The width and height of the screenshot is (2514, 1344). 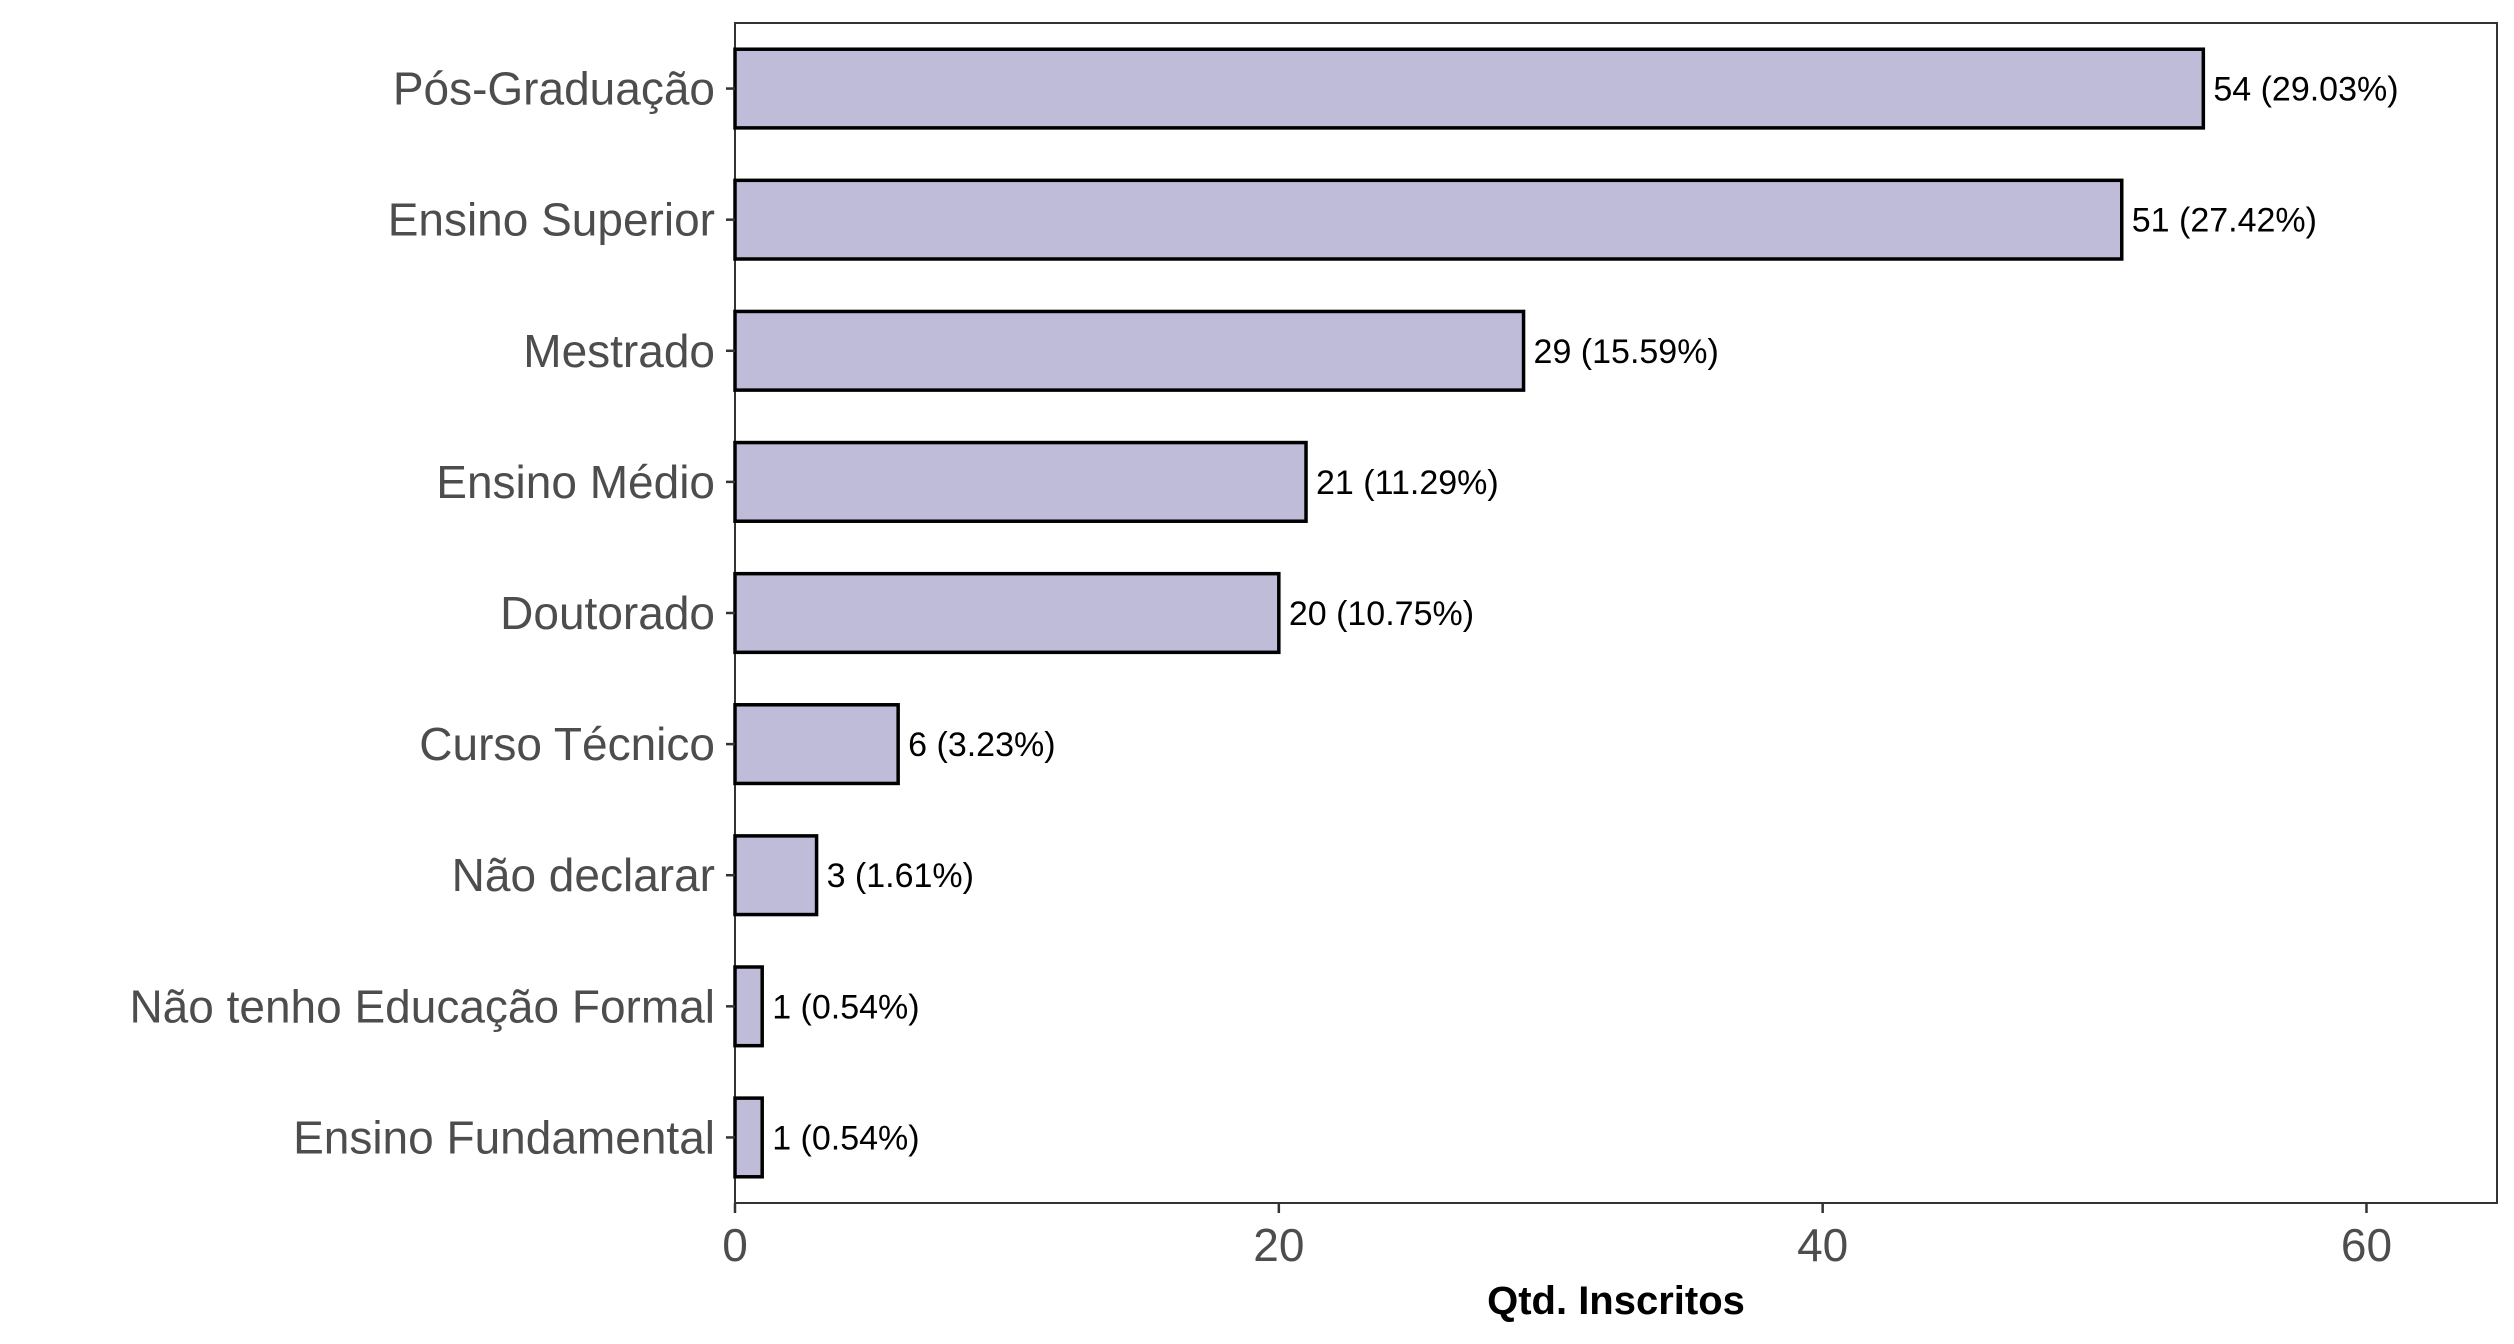 I want to click on x-axis-title: Qtd. Inscritos, so click(x=1616, y=1301).